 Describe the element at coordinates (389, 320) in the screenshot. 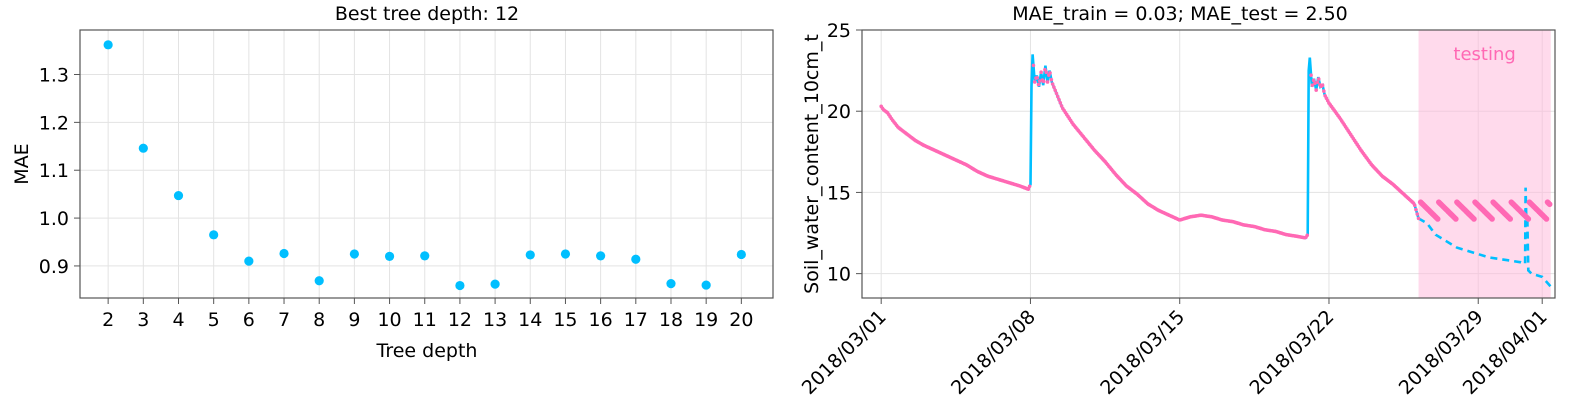

I see `left-x-tick-label: 10` at that location.